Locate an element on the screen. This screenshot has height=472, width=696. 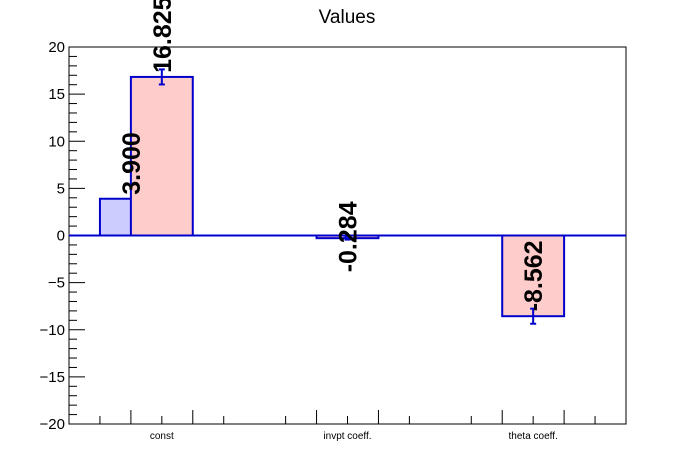
y-tick-label: 10 is located at coordinates (56, 141).